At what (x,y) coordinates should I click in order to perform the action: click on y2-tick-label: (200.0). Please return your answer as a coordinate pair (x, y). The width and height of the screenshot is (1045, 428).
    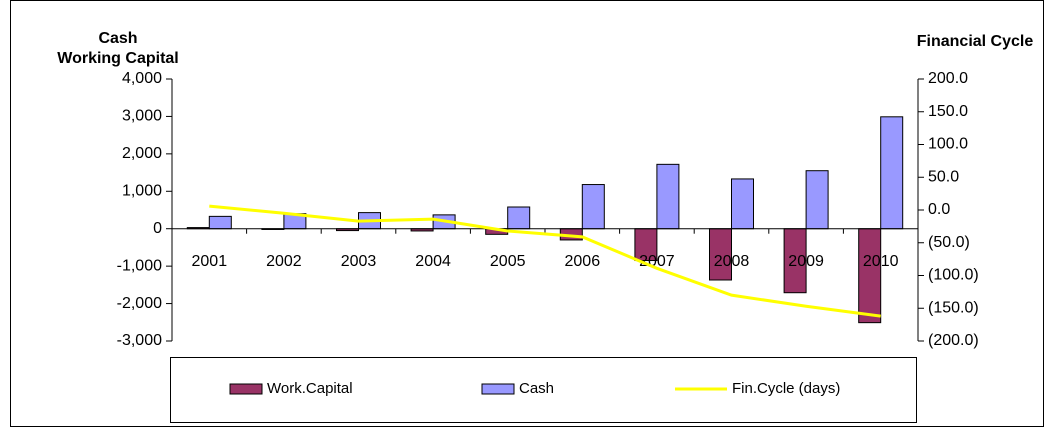
    Looking at the image, I should click on (953, 340).